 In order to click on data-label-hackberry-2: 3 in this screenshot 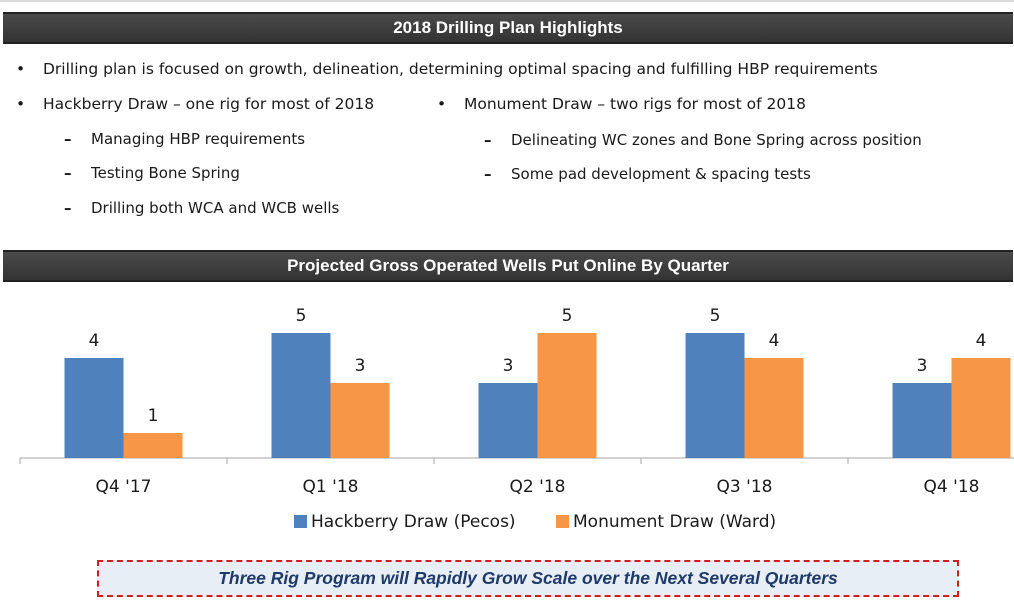, I will do `click(508, 366)`.